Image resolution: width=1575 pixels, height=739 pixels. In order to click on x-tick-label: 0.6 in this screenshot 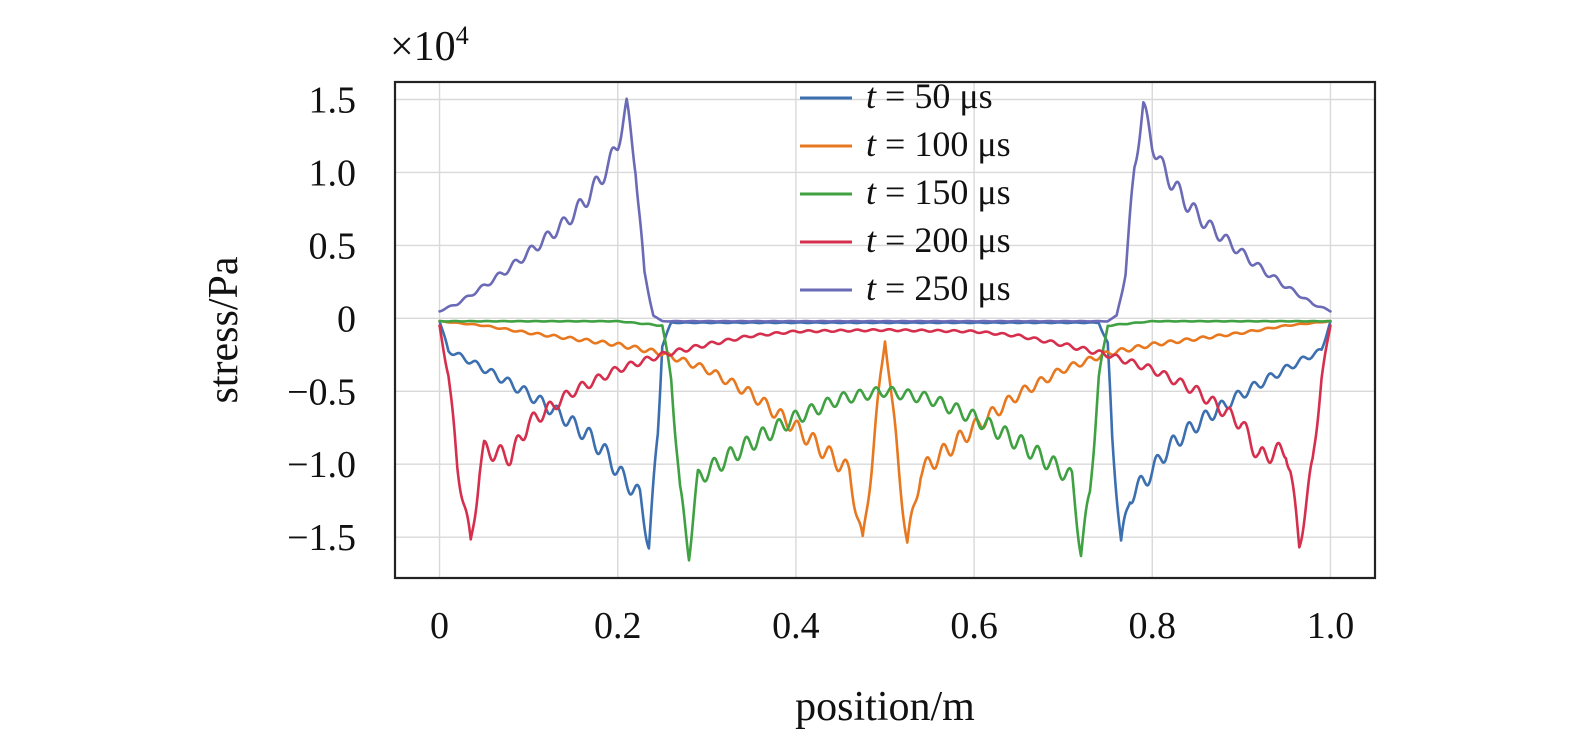, I will do `click(974, 626)`.